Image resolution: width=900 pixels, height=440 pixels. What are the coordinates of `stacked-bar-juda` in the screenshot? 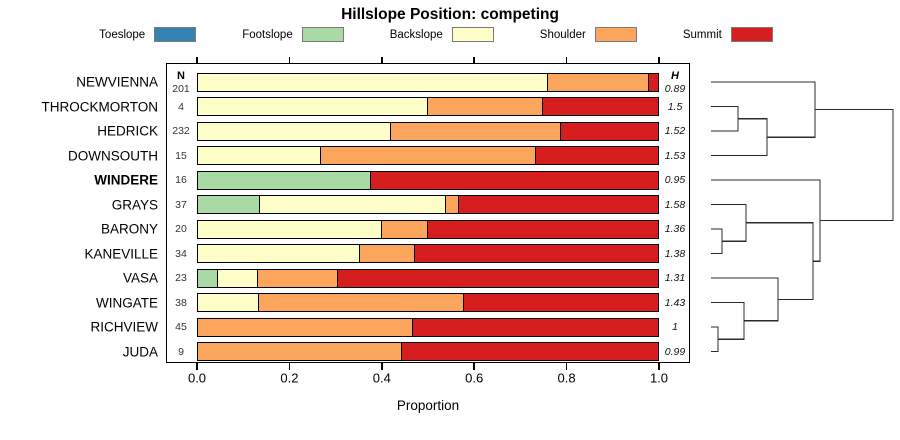 It's located at (428, 351).